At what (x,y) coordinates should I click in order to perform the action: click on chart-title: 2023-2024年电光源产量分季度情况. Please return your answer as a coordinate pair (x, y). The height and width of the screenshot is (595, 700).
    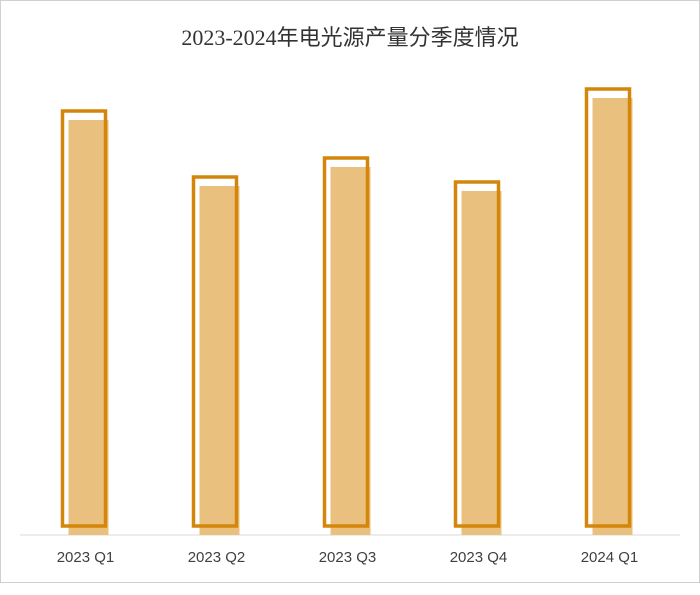
    Looking at the image, I should click on (349, 37).